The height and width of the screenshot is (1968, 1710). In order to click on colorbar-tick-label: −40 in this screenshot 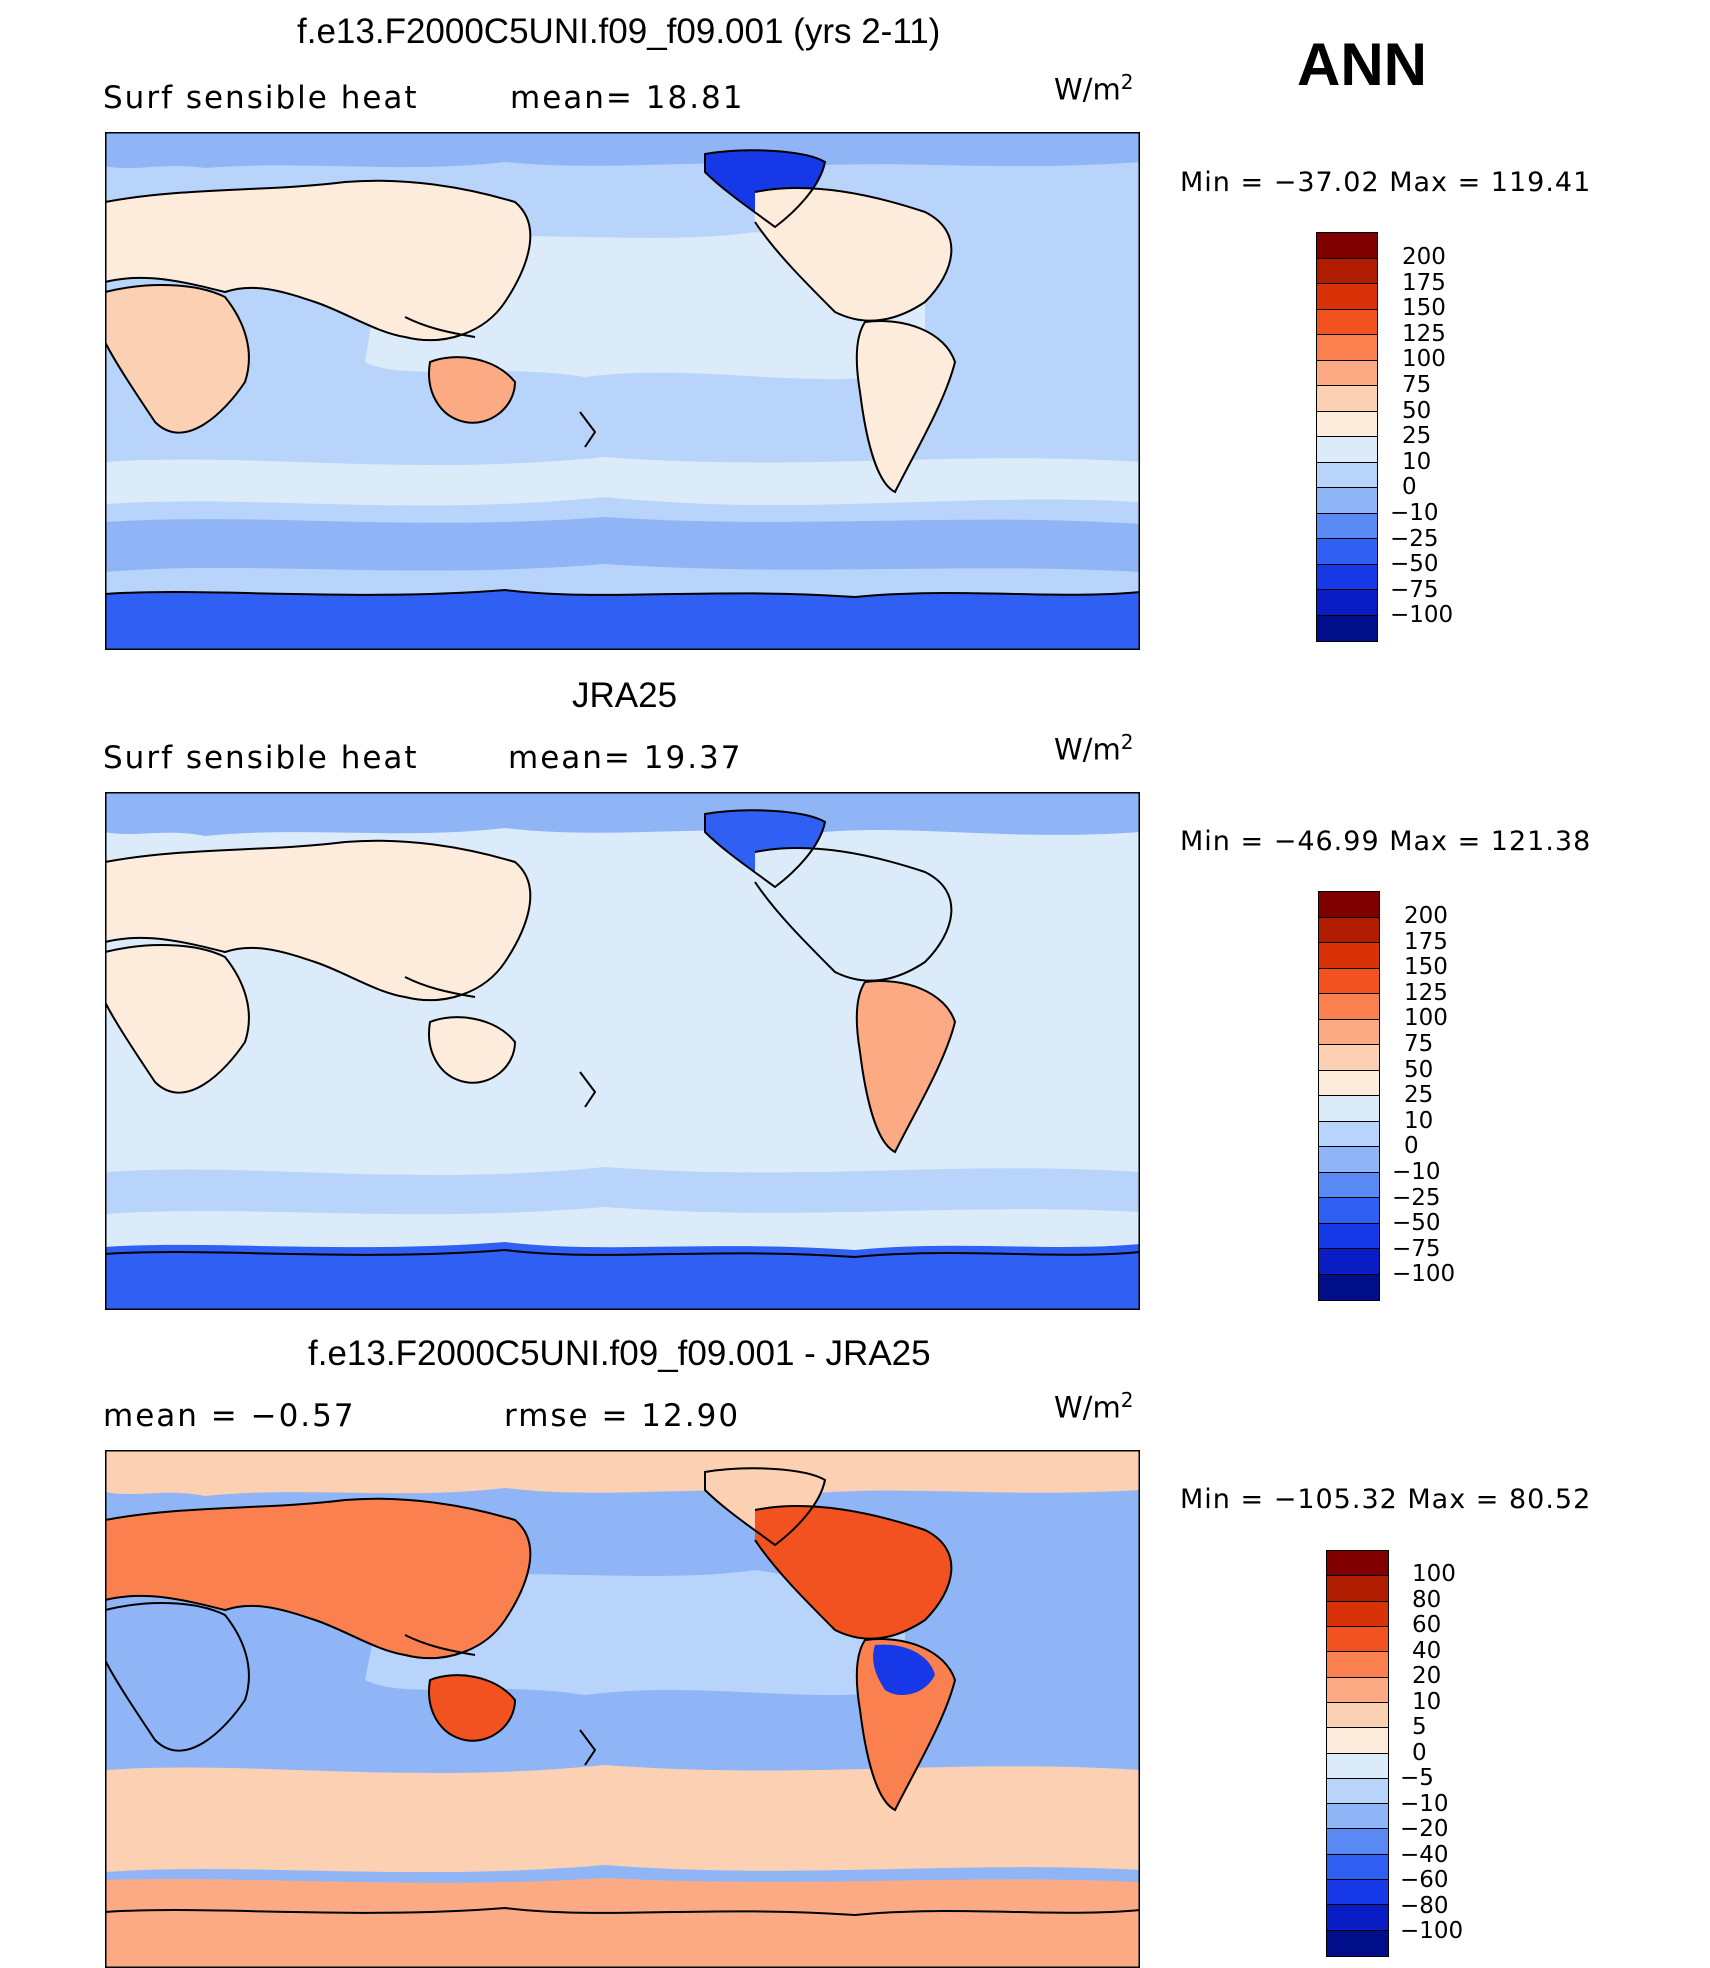, I will do `click(1424, 1854)`.